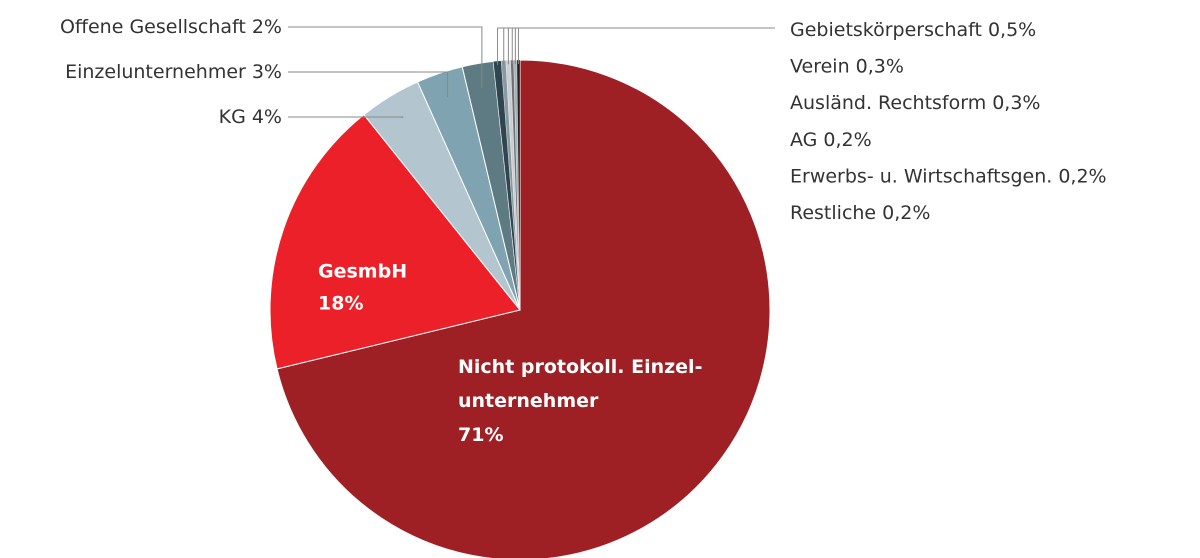 Image resolution: width=1200 pixels, height=558 pixels. I want to click on category-name: Erwerbs- u. Wirtschaftsgen., so click(921, 176).